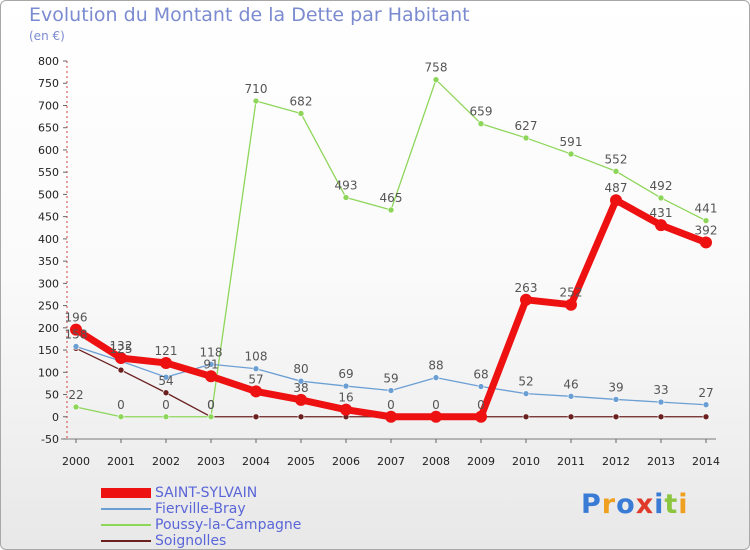 This screenshot has height=550, width=750. What do you see at coordinates (391, 461) in the screenshot?
I see `x-tick-label: 2007` at bounding box center [391, 461].